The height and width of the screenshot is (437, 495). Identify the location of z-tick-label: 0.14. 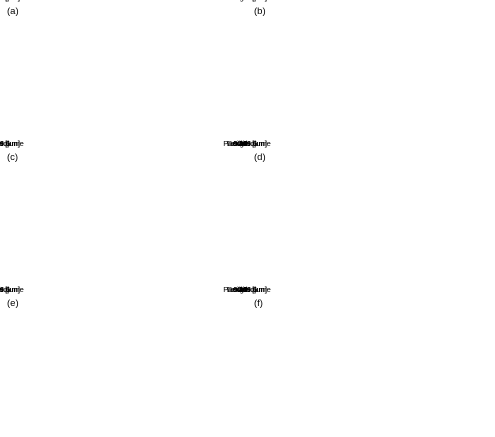
(240, 144).